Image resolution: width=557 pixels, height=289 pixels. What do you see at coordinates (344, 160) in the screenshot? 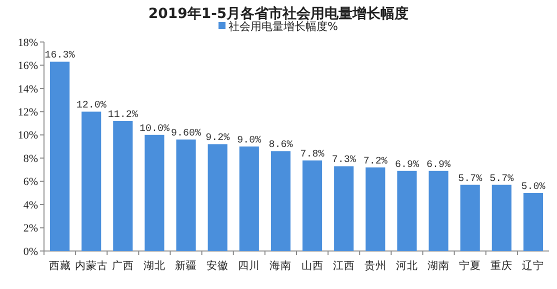
I see `data-label: 7.3%` at bounding box center [344, 160].